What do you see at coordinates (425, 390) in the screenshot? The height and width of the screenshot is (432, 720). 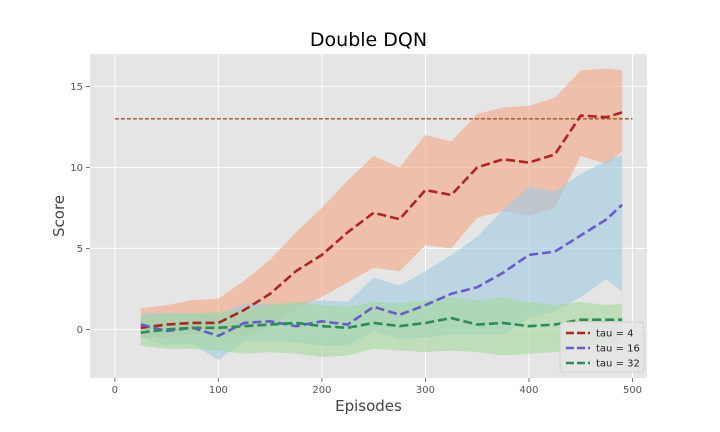 I see `x-tick-label: 300` at bounding box center [425, 390].